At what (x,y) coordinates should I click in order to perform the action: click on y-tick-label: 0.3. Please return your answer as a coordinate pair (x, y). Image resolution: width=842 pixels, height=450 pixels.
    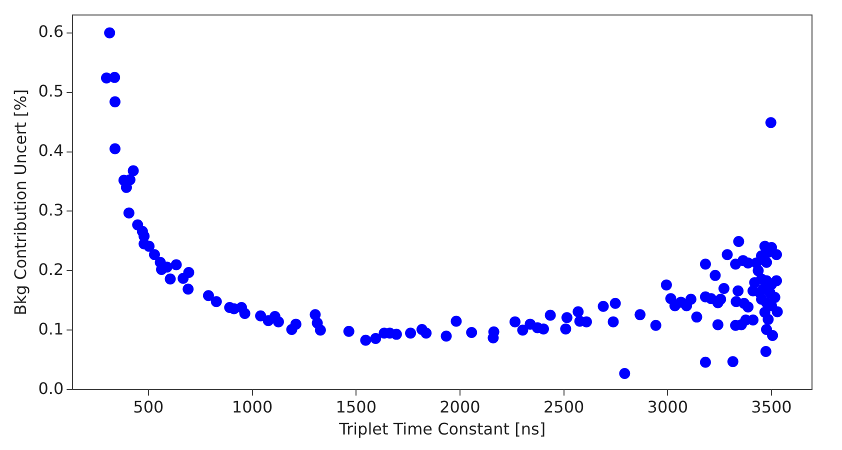
    Looking at the image, I should click on (51, 210).